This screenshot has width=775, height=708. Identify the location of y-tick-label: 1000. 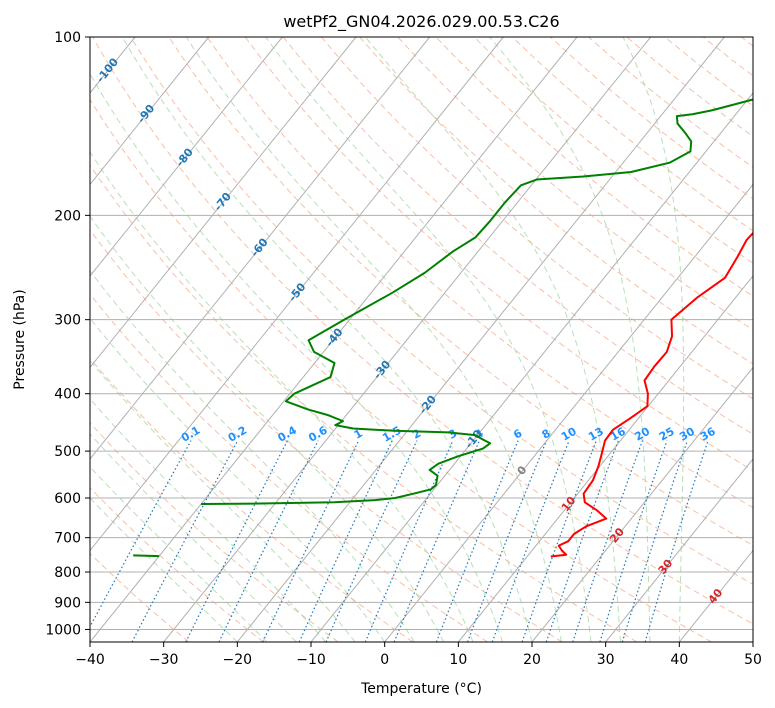
(63, 630).